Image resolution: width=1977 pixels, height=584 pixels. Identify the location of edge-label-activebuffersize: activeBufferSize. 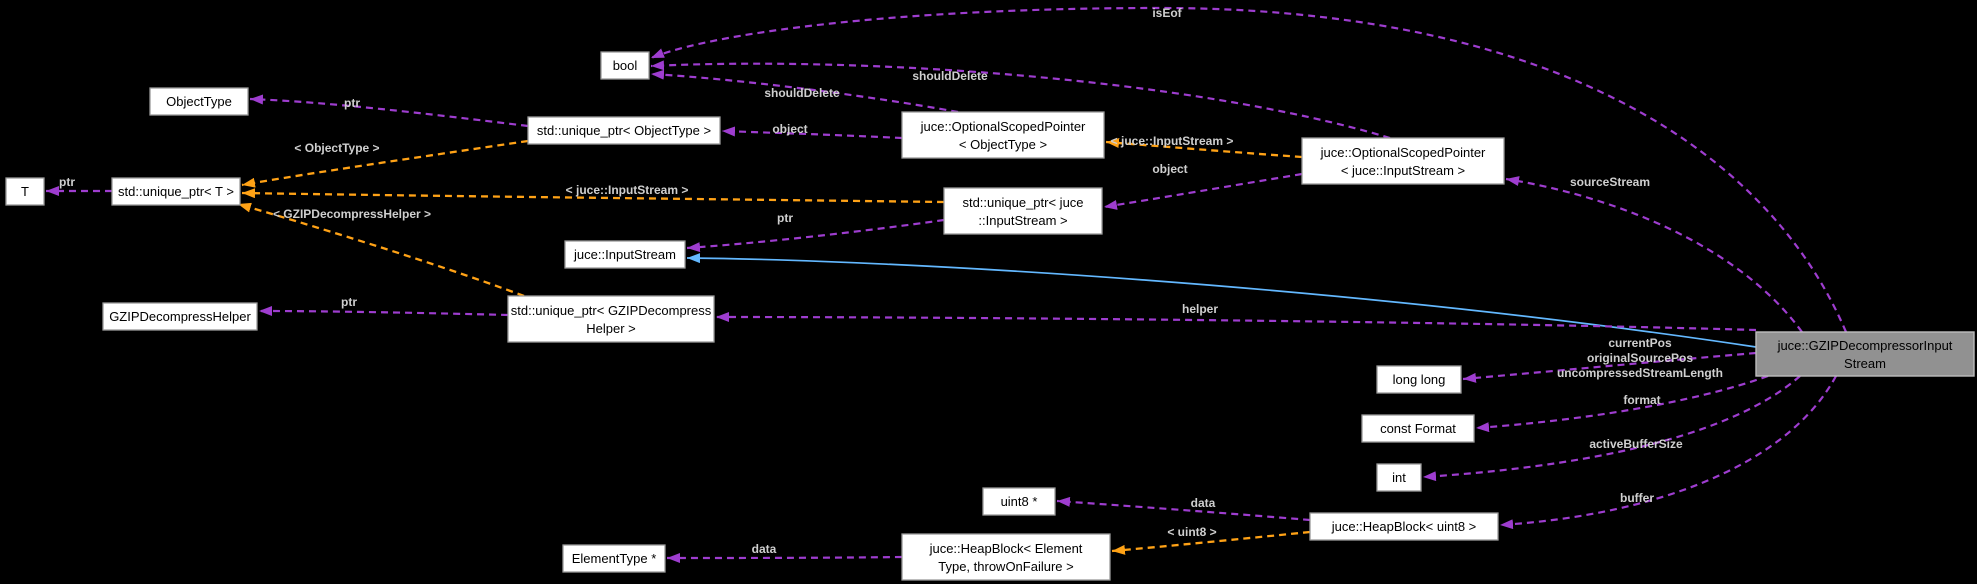
(1636, 444).